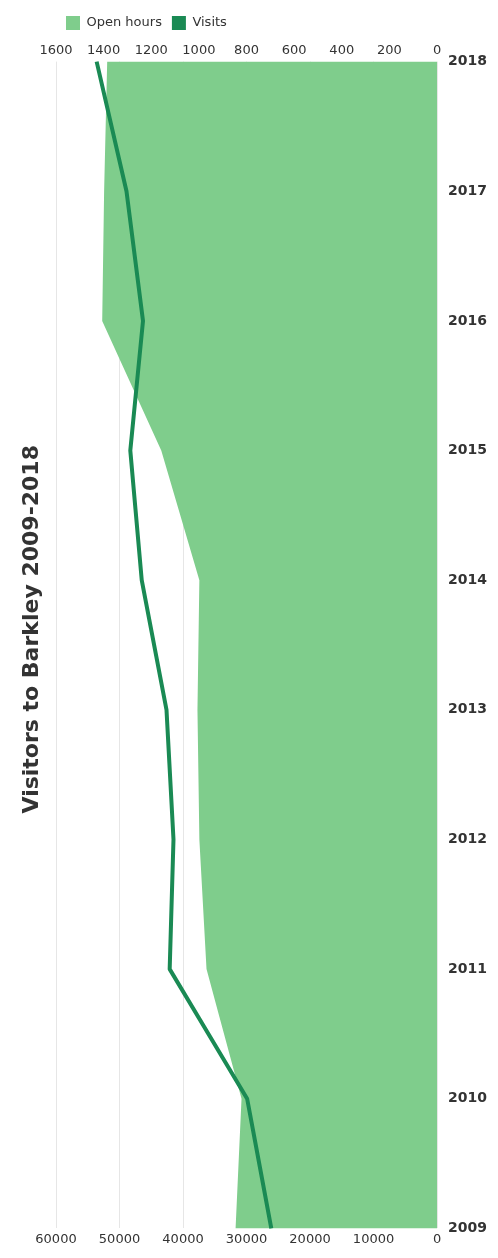 Image resolution: width=498 pixels, height=1258 pixels. Describe the element at coordinates (467, 60) in the screenshot. I see `y-tick-label: 2018` at that location.